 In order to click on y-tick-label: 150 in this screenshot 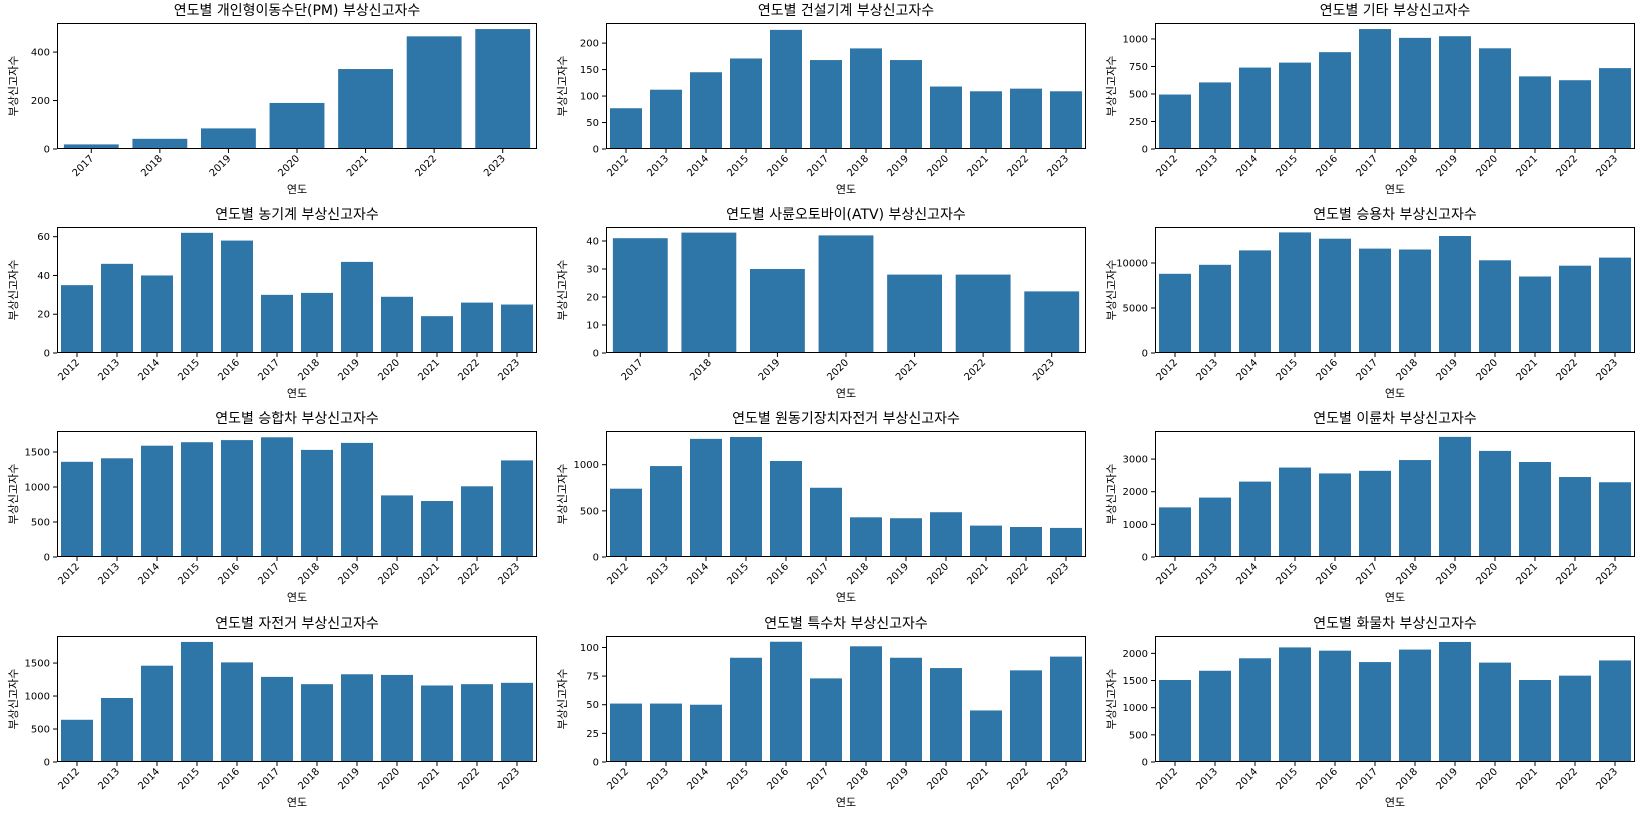, I will do `click(589, 70)`.